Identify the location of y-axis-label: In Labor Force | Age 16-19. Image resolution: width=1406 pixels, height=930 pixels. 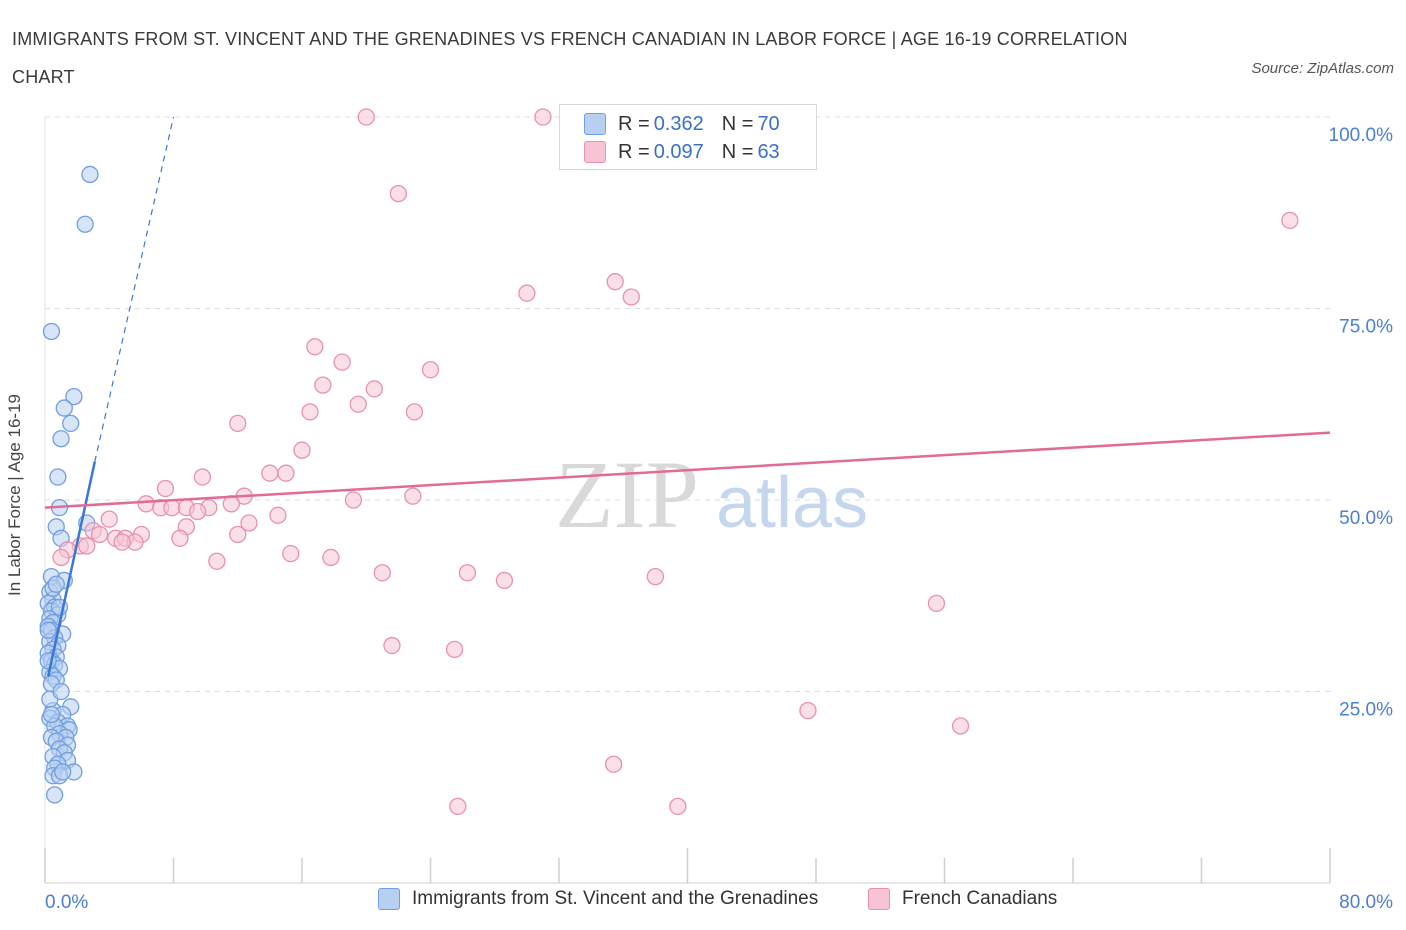
(14, 495).